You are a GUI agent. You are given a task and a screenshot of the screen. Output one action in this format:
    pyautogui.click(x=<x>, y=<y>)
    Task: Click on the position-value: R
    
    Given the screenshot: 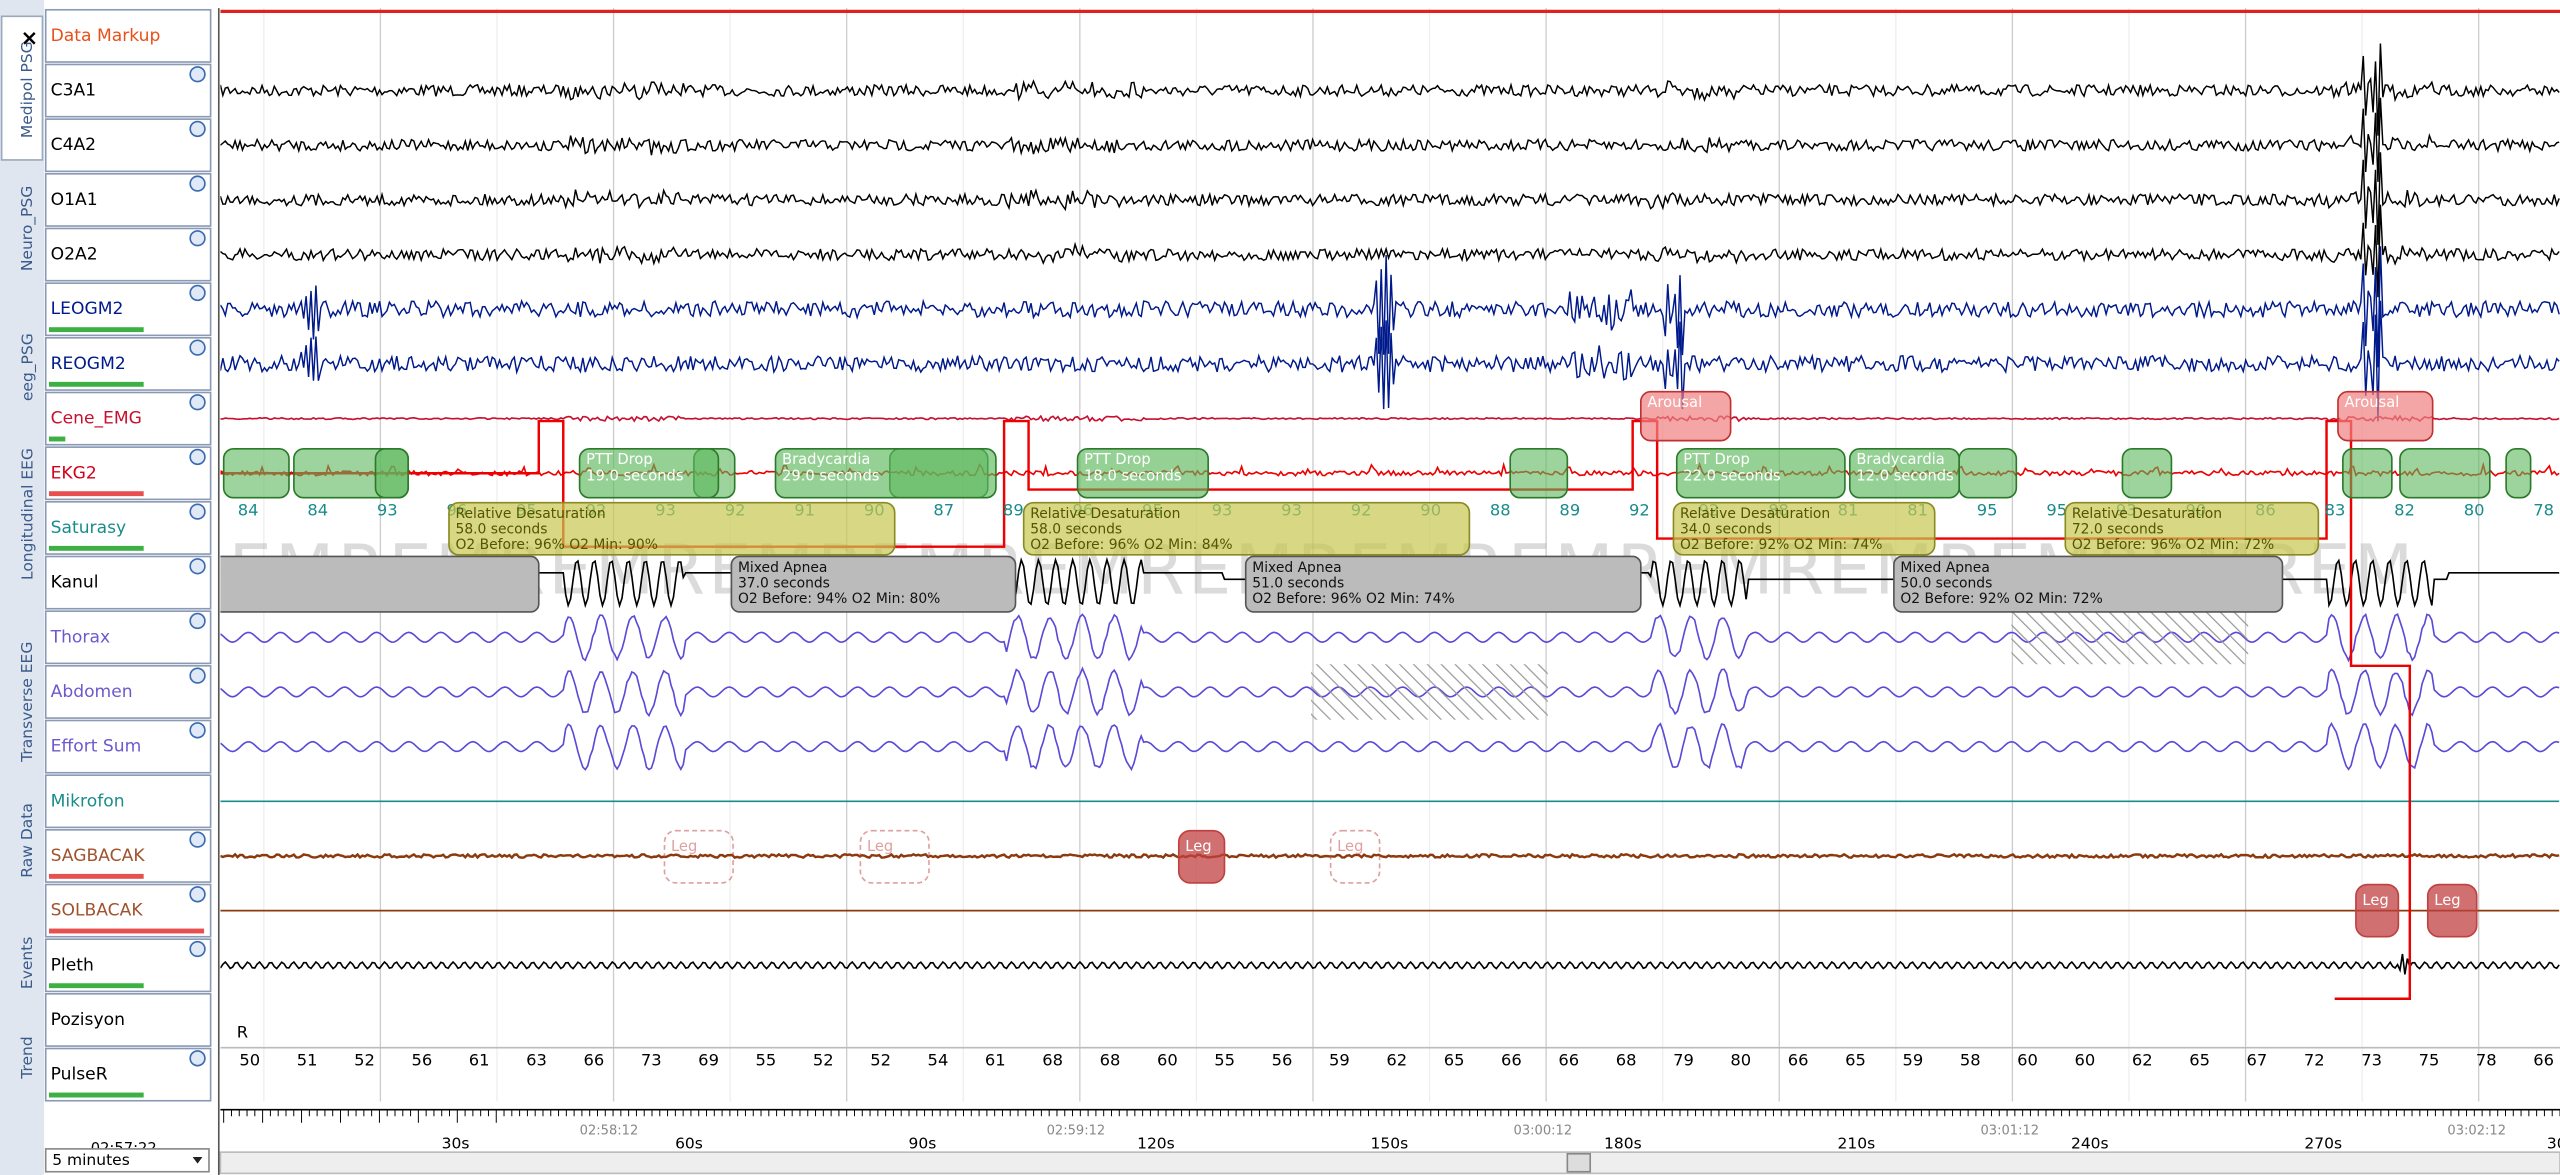 What is the action you would take?
    pyautogui.click(x=242, y=1032)
    